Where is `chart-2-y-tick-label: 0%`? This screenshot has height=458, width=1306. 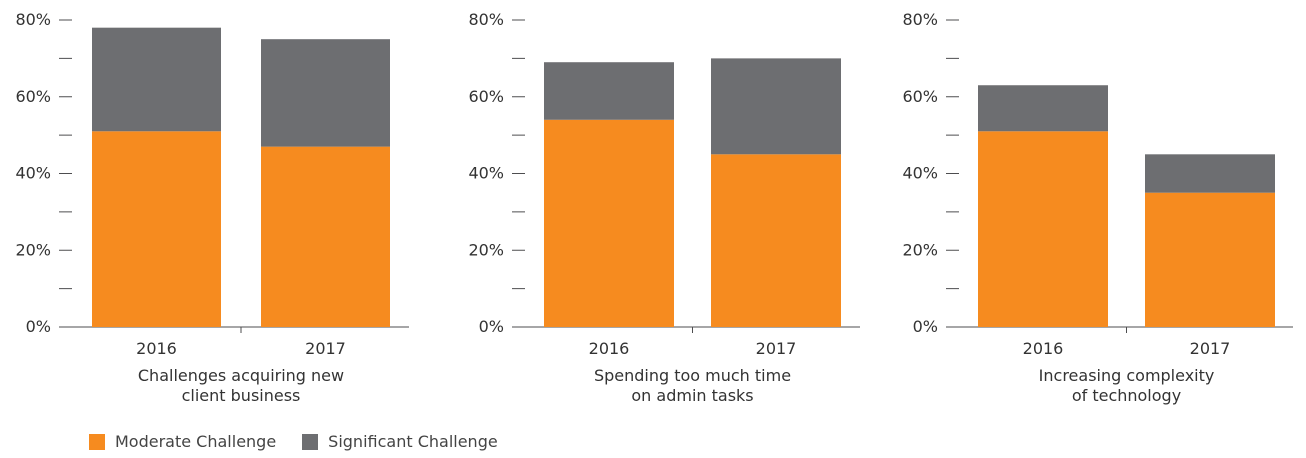
chart-2-y-tick-label: 0% is located at coordinates (491, 326).